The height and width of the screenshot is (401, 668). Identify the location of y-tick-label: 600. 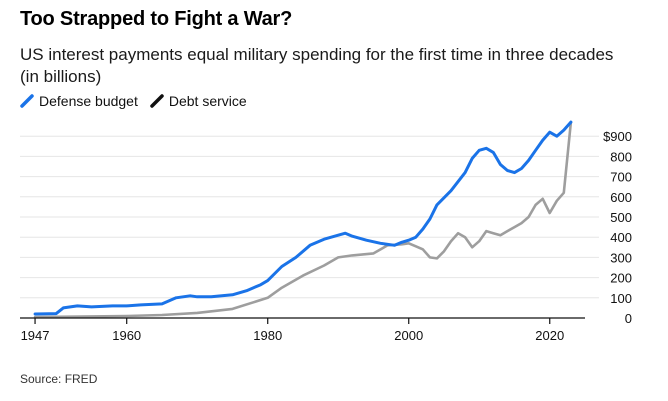
(621, 197).